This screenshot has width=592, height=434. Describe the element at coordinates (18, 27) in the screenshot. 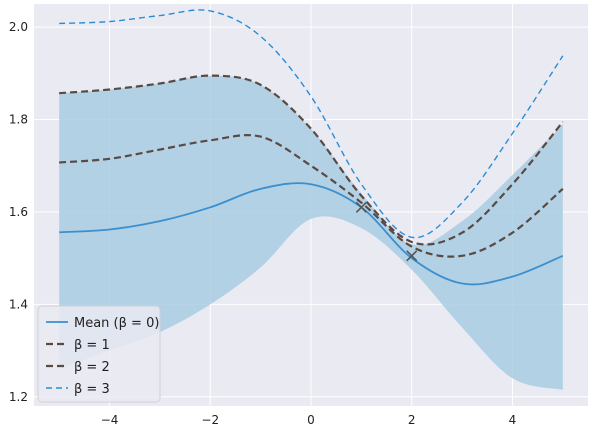

I see `y-tick-label: 2.0` at that location.